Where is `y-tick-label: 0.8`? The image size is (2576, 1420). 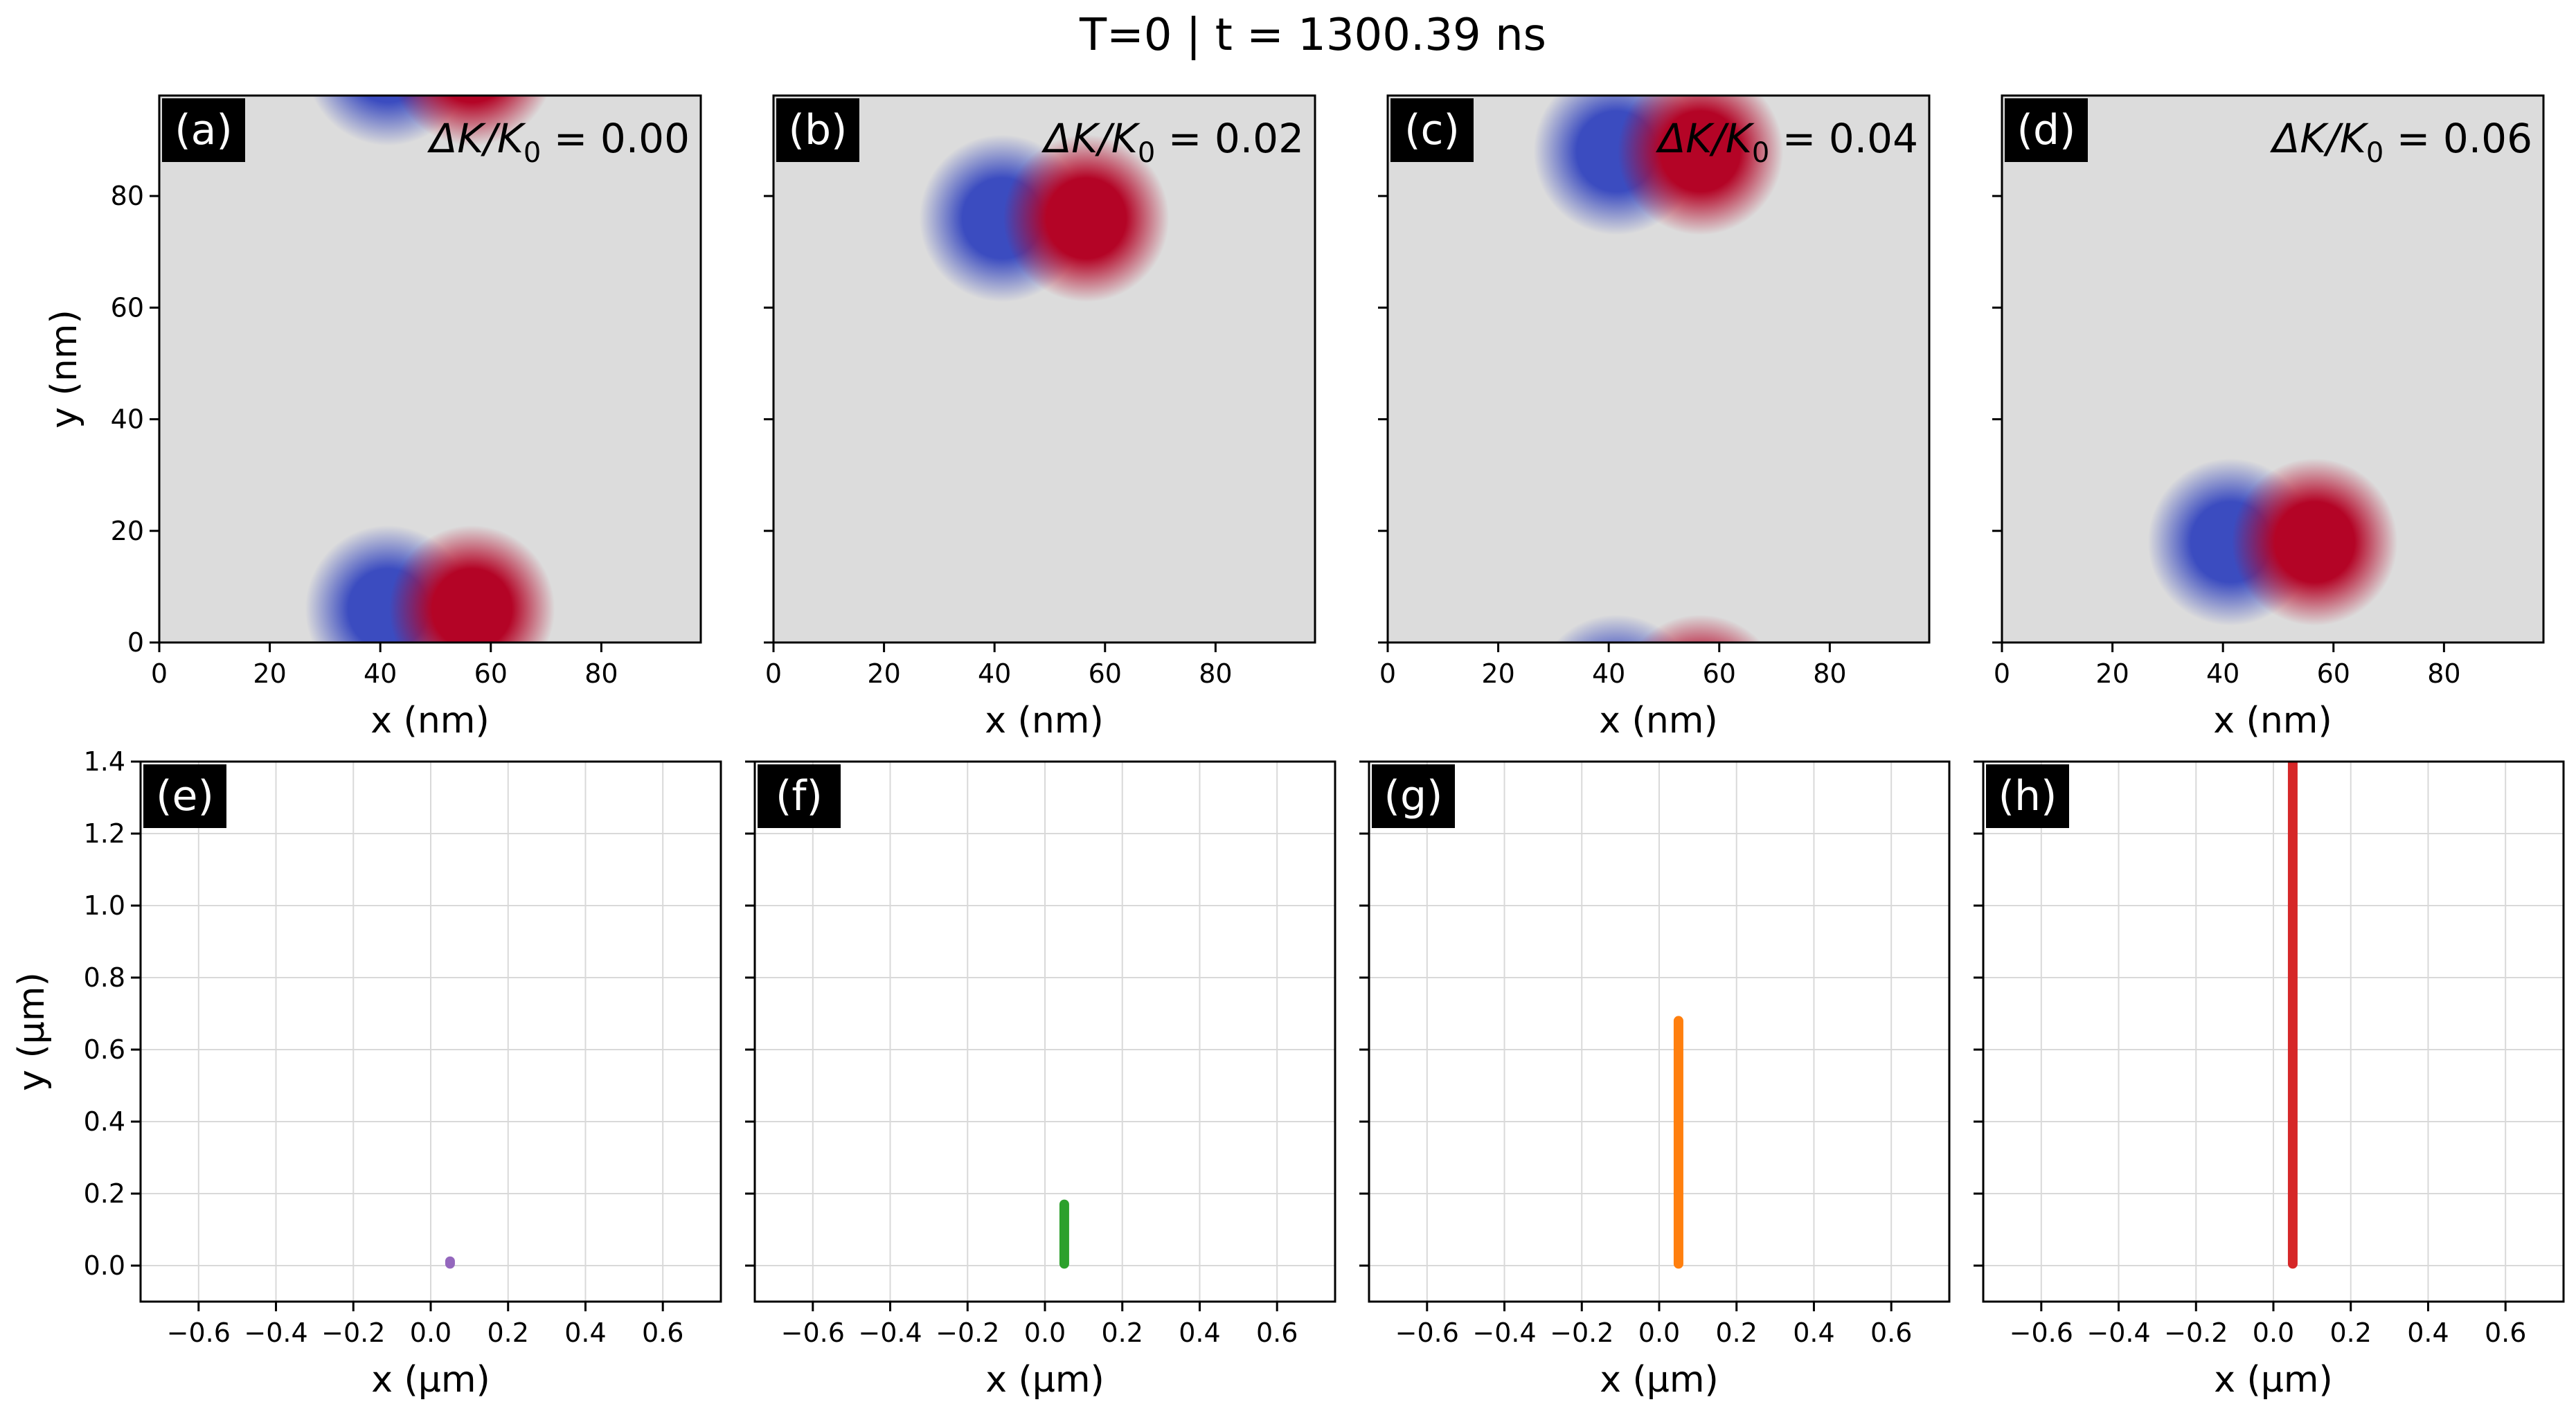
y-tick-label: 0.8 is located at coordinates (105, 977).